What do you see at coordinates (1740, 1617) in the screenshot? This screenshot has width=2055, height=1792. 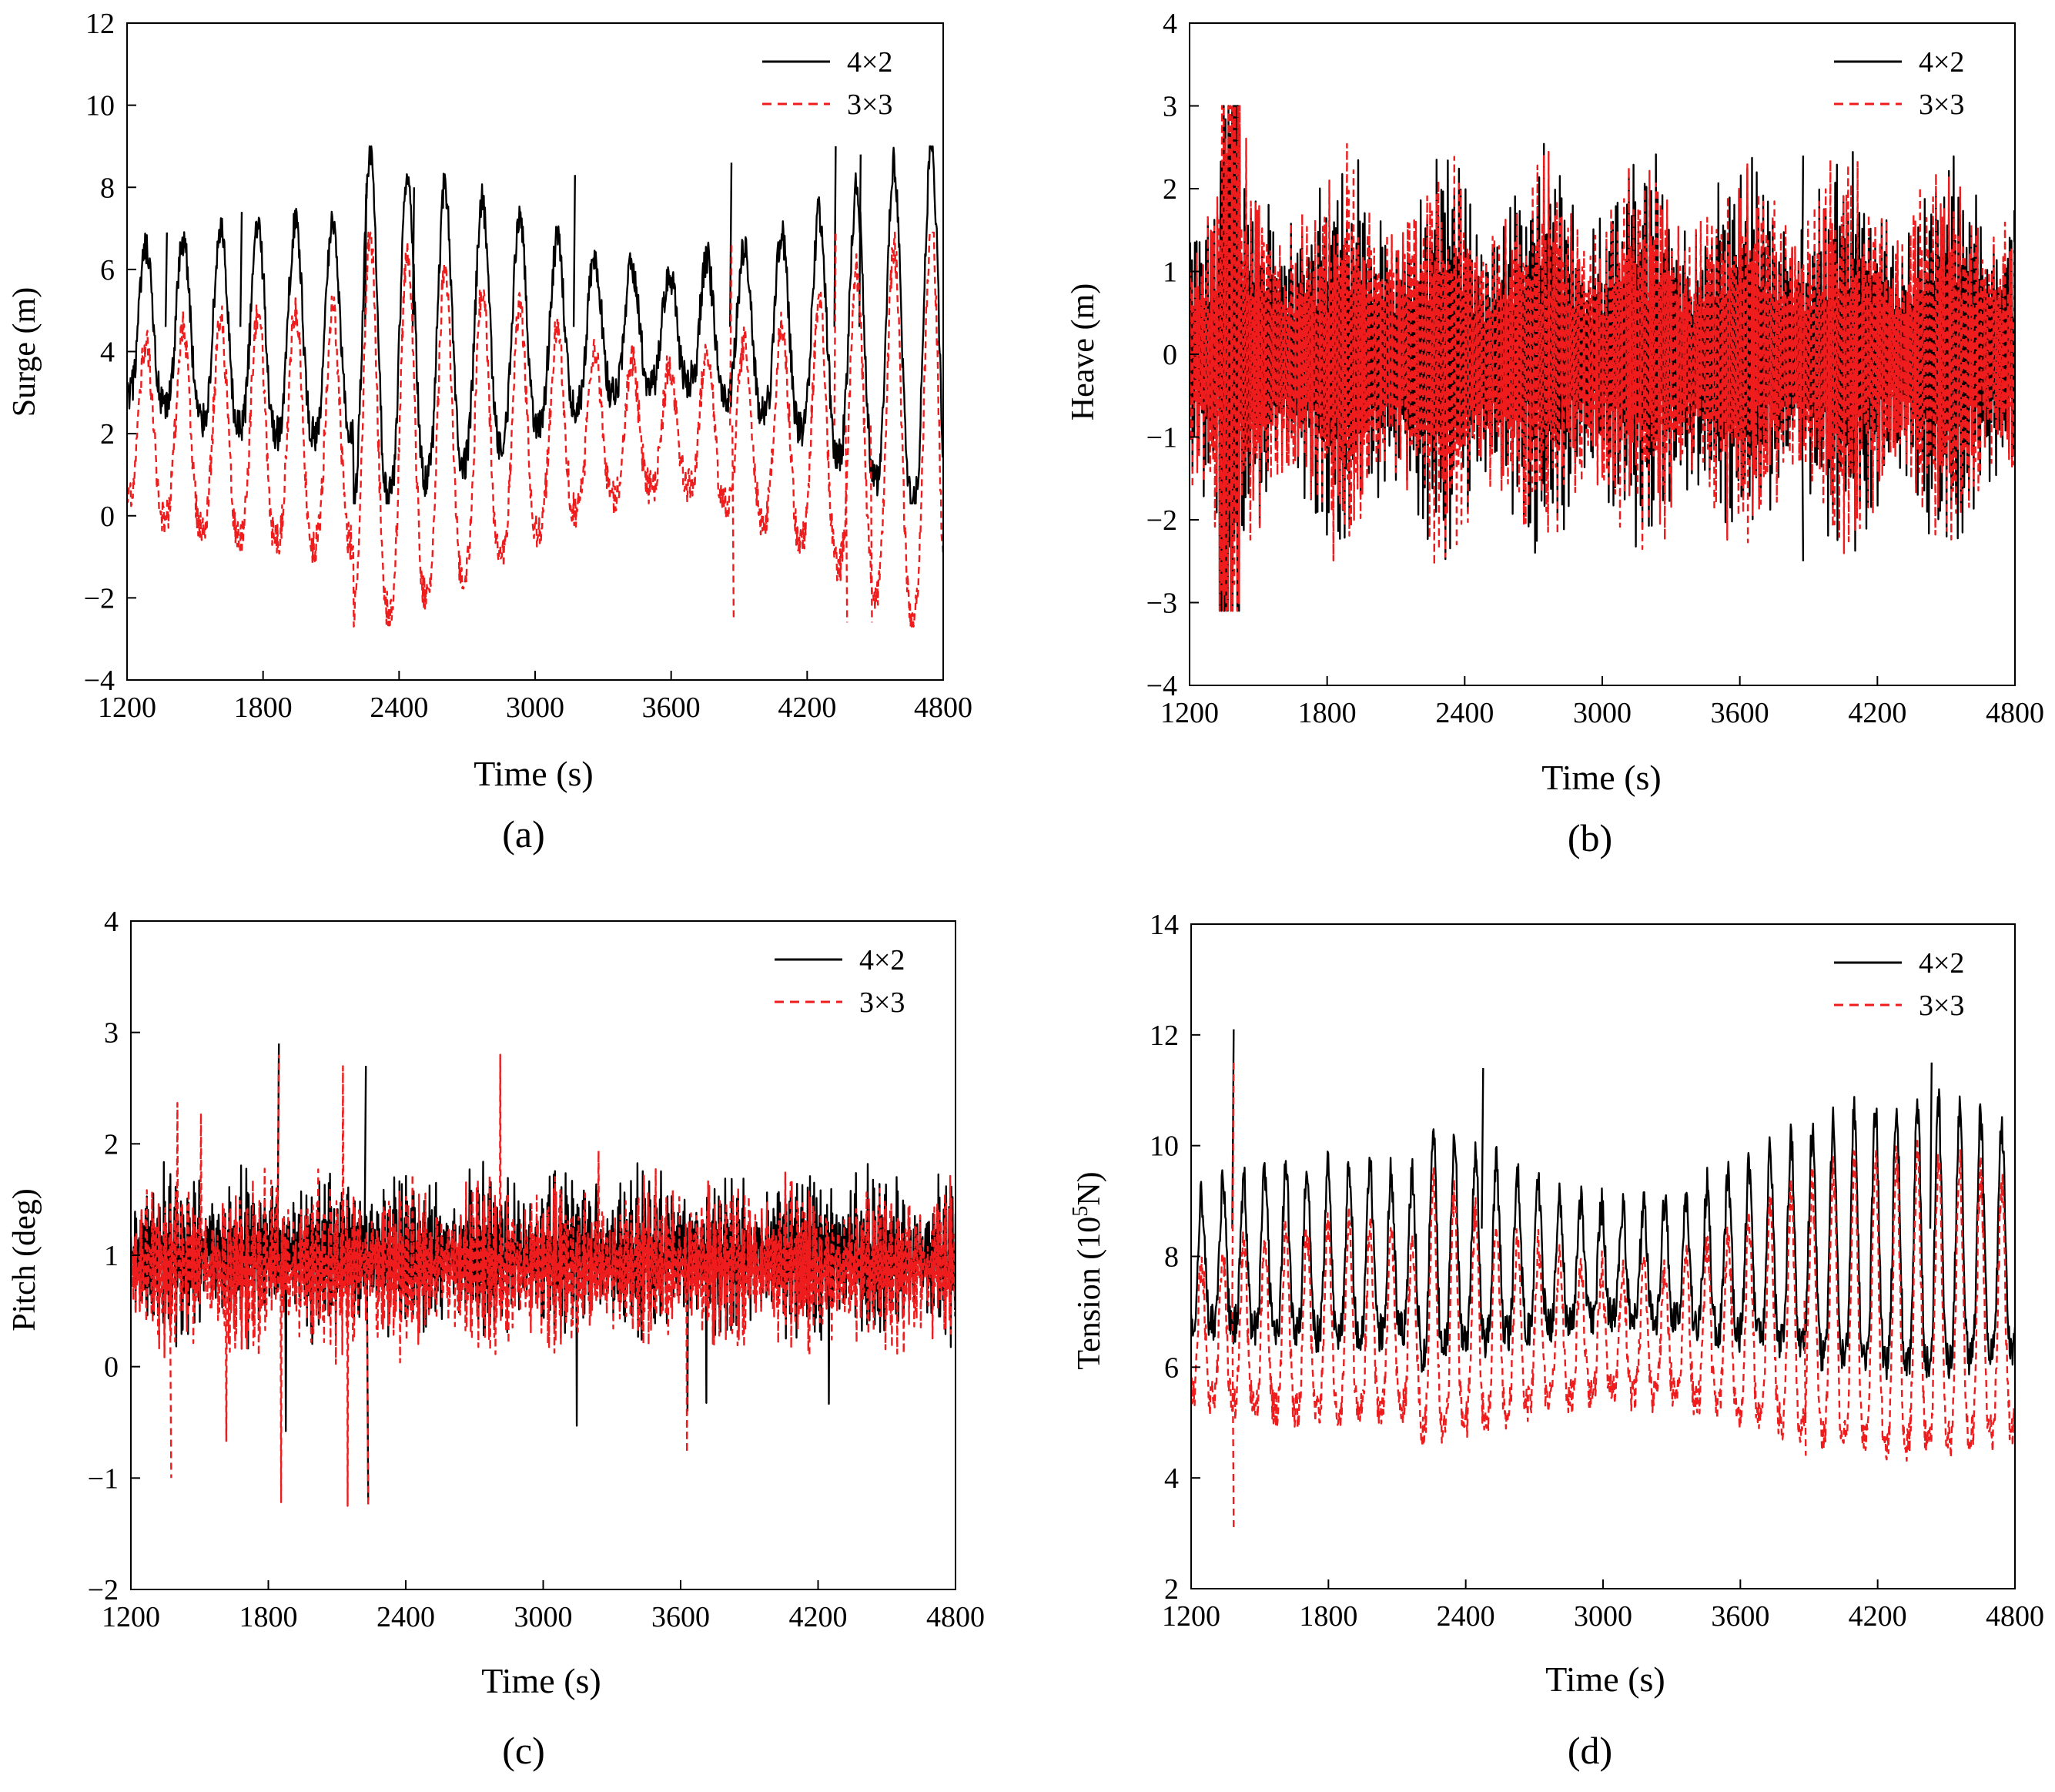 I see `x-tick-label-d-4: 3600` at bounding box center [1740, 1617].